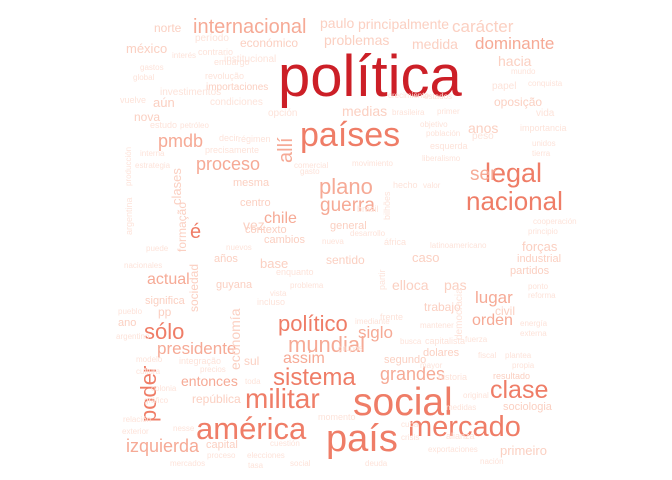  I want to click on word: modelo, so click(149, 359).